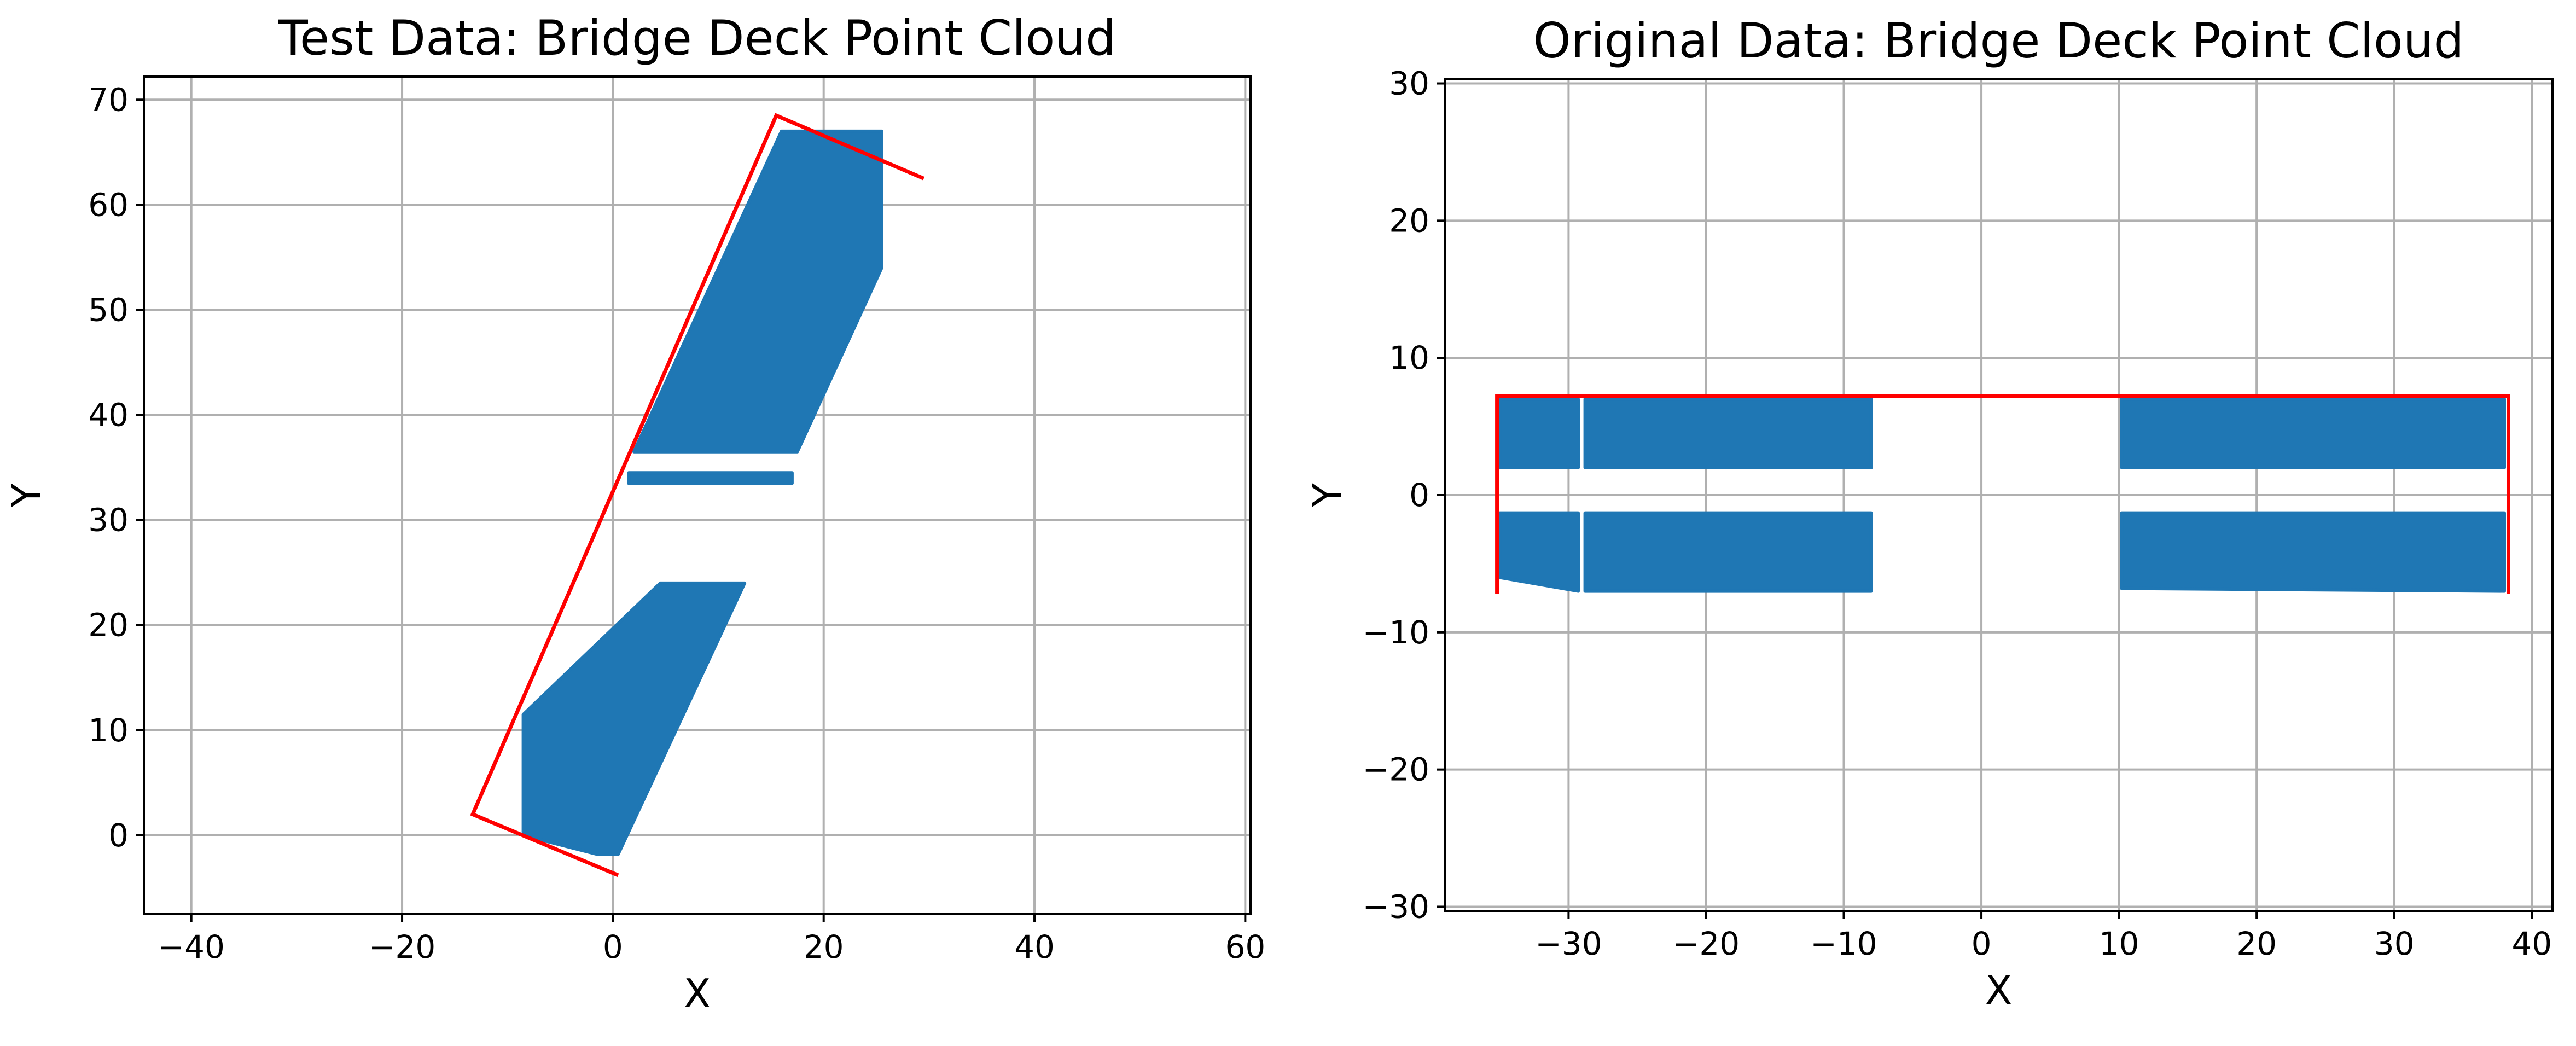 This screenshot has height=1046, width=2576. I want to click on x-tick-label: −10, so click(1843, 943).